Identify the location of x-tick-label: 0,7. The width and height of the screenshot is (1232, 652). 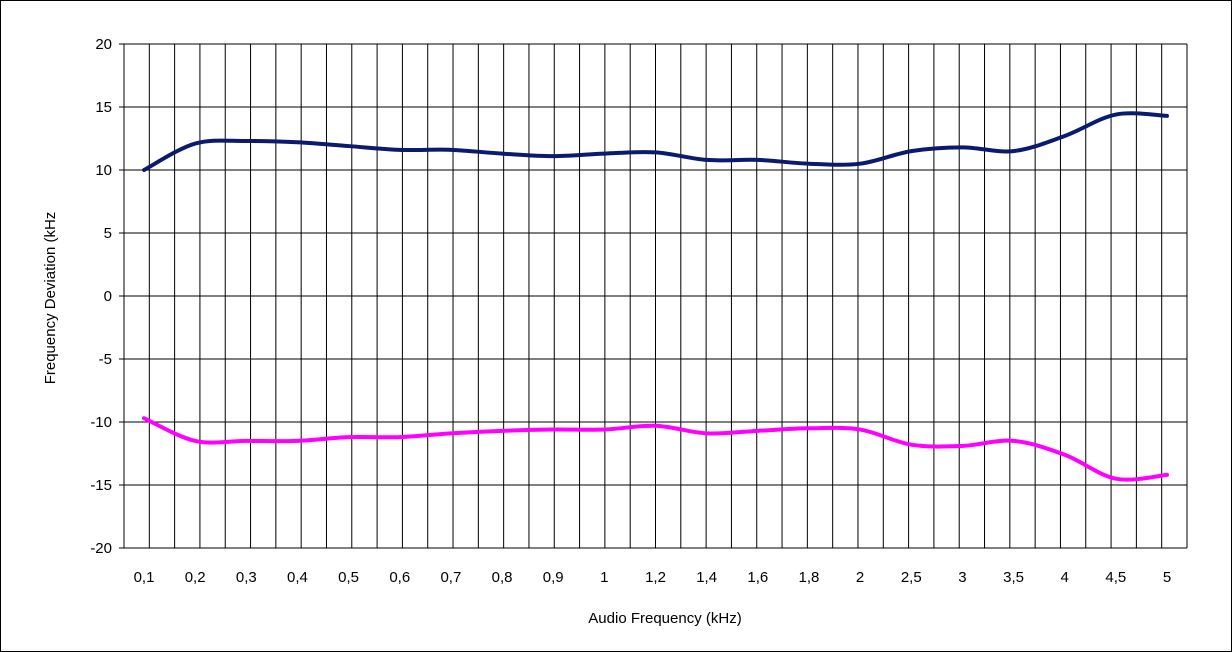
(450, 577).